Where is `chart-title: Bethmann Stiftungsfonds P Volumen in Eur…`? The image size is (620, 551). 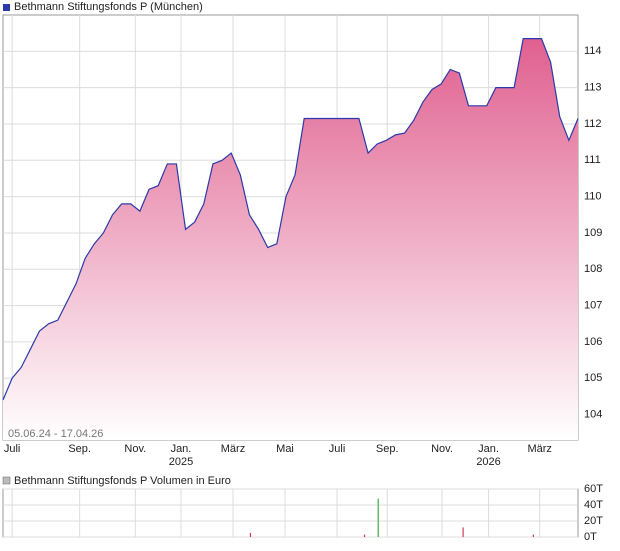
chart-title: Bethmann Stiftungsfonds P Volumen in Eur… is located at coordinates (122, 481).